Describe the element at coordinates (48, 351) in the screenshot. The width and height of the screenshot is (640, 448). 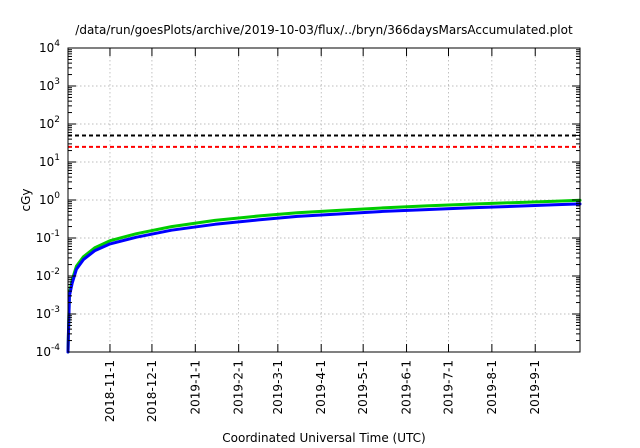
I see `y-tick-label: 10⁻⁴` at that location.